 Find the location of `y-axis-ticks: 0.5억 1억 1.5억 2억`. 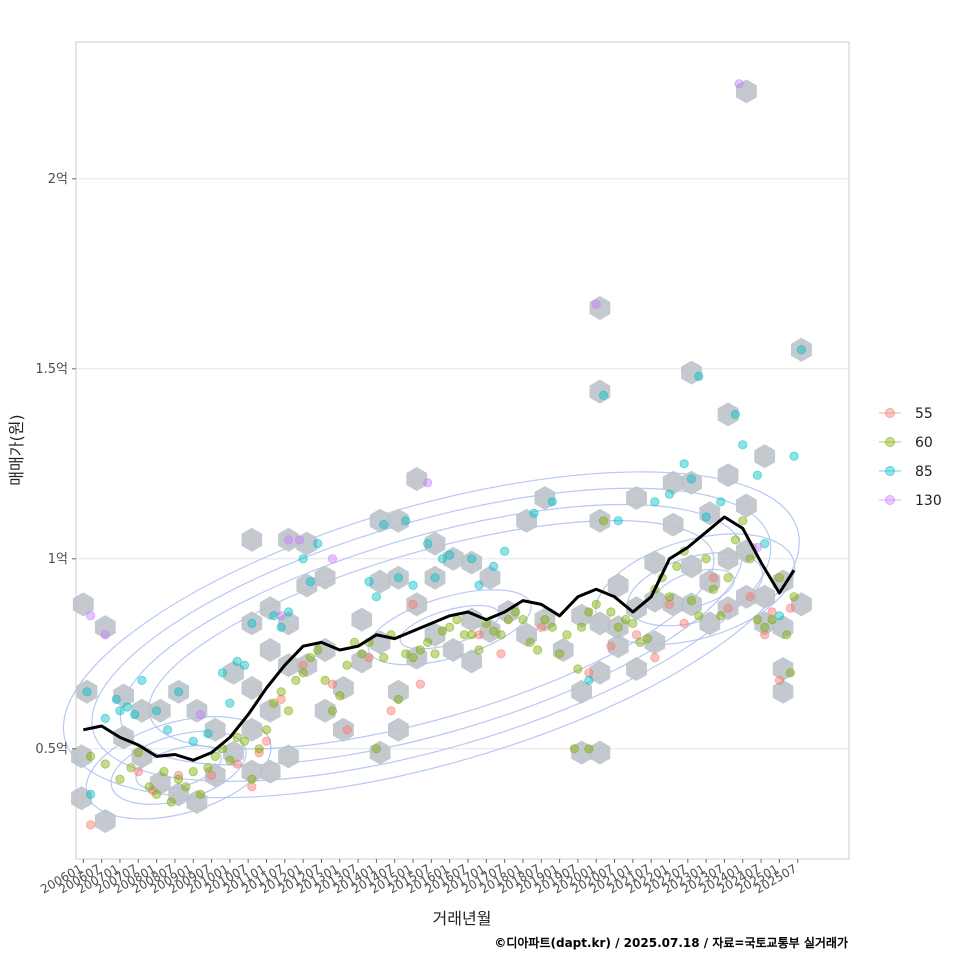

y-axis-ticks: 0.5억 1억 1.5억 2억 is located at coordinates (55, 464).